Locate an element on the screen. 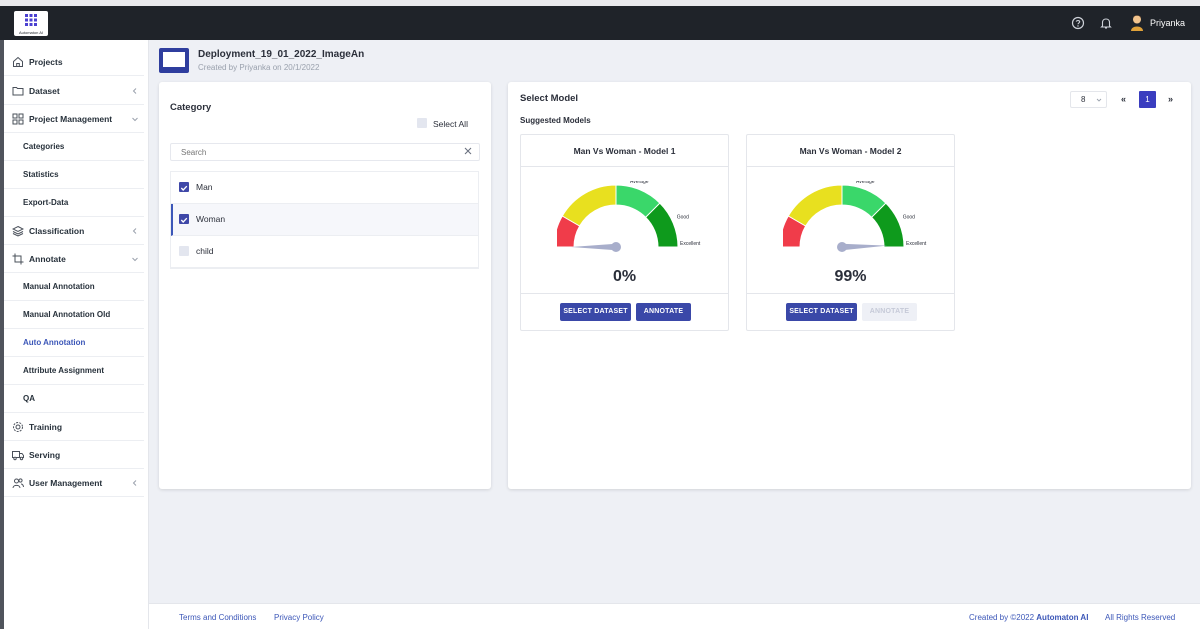 This screenshot has height=629, width=1200. home-icon is located at coordinates (18, 61).